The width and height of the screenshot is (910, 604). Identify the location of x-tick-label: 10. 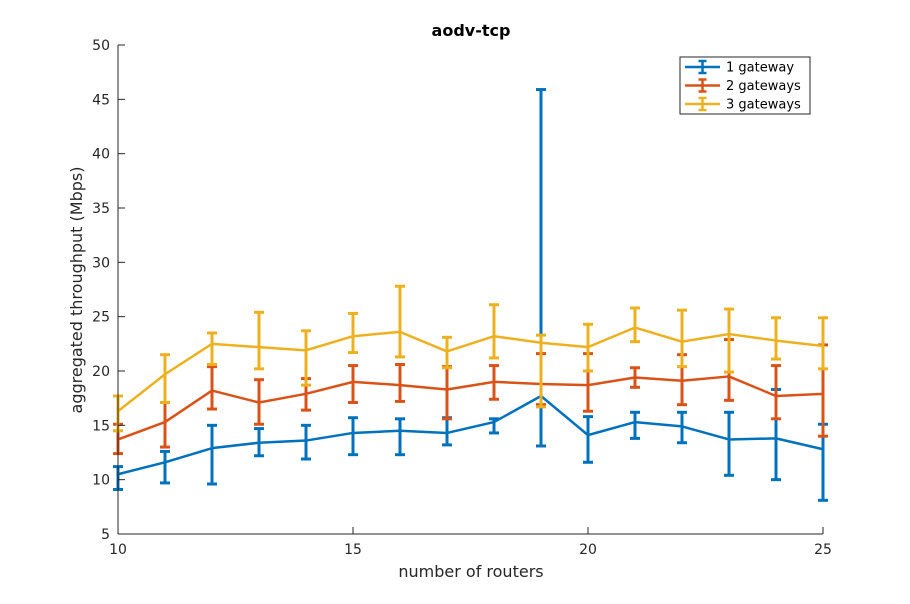
(118, 550).